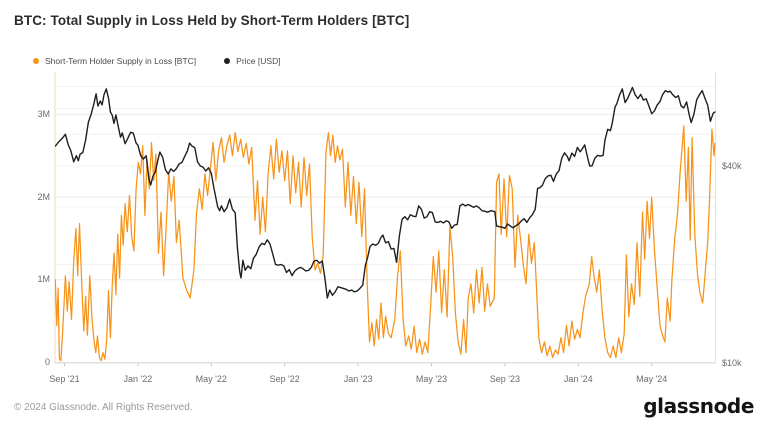 This screenshot has width=768, height=432. I want to click on glassnode-logo: glassnode, so click(698, 406).